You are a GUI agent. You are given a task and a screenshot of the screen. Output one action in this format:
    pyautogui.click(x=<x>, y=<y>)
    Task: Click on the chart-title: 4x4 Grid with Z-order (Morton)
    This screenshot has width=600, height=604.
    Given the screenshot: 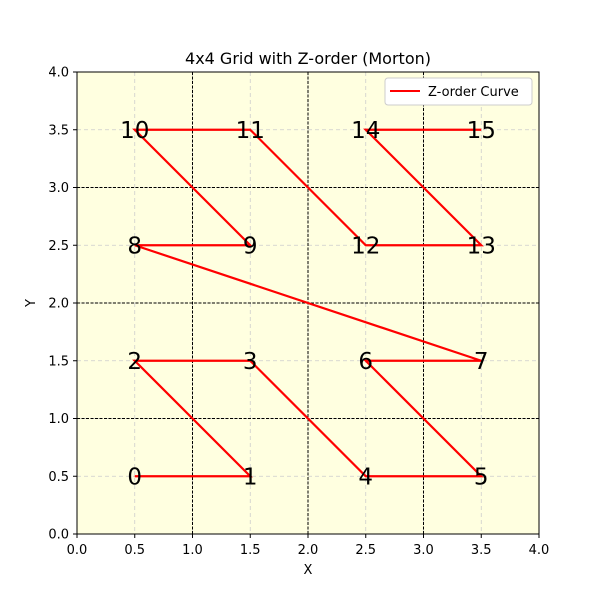 What is the action you would take?
    pyautogui.click(x=308, y=58)
    